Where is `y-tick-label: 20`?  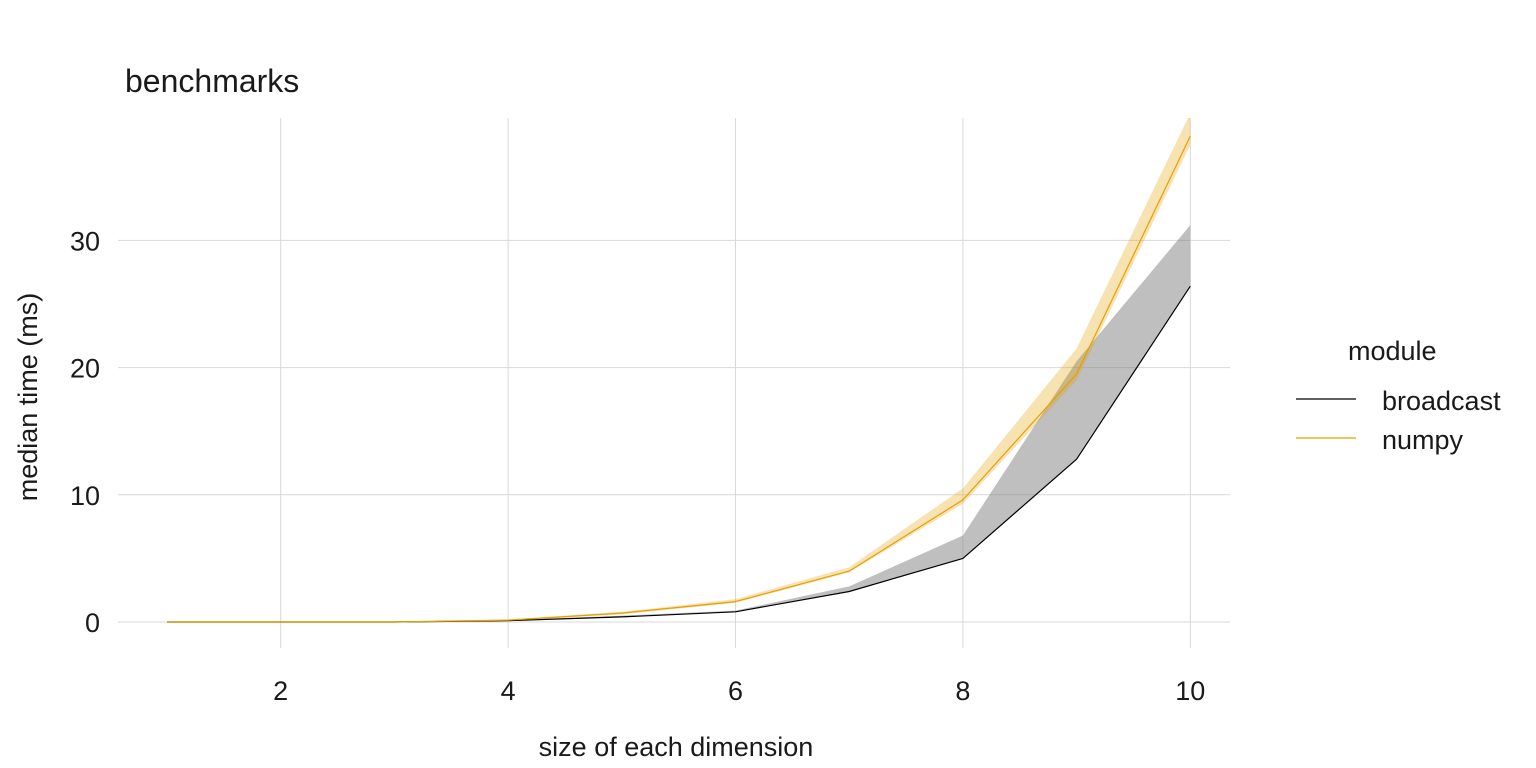 y-tick-label: 20 is located at coordinates (85, 369).